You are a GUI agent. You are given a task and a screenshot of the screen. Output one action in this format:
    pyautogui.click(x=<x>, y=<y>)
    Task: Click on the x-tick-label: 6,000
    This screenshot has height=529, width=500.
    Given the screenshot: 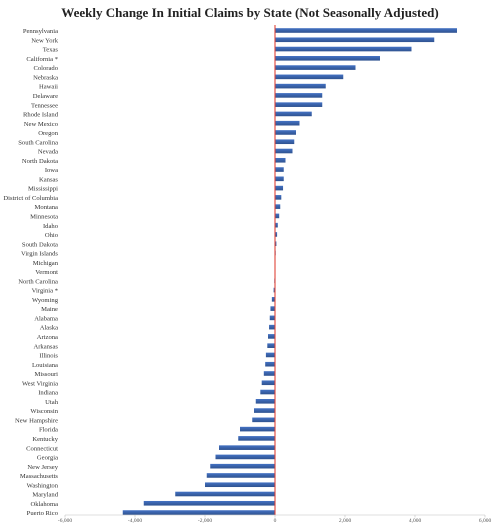 What is the action you would take?
    pyautogui.click(x=485, y=521)
    